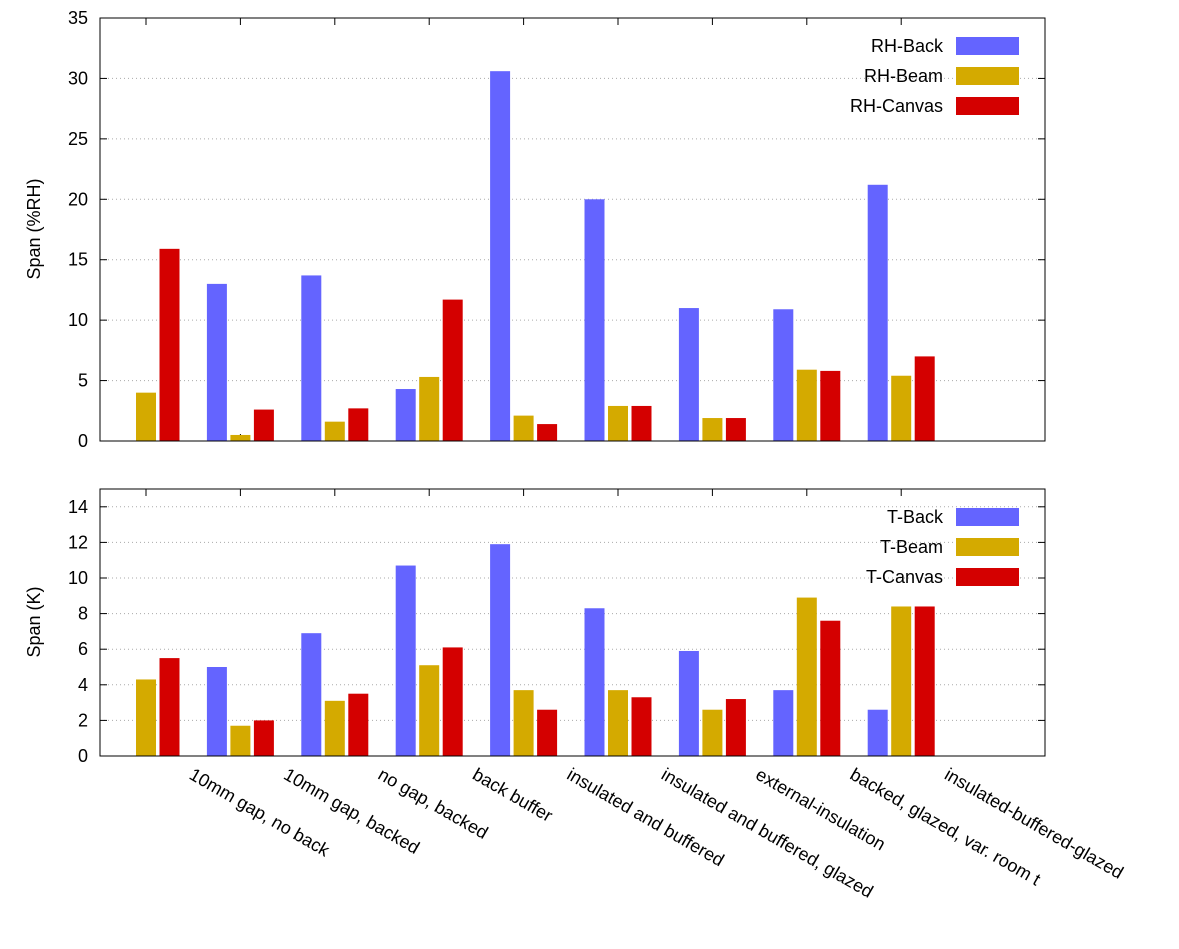  I want to click on rh-y-tick-label: 30, so click(78, 78).